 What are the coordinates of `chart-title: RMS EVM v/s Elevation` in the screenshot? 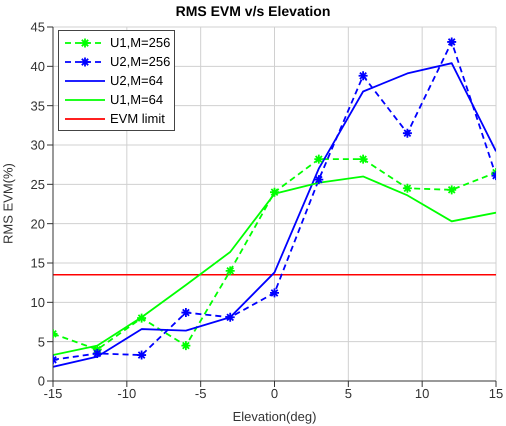 It's located at (253, 11).